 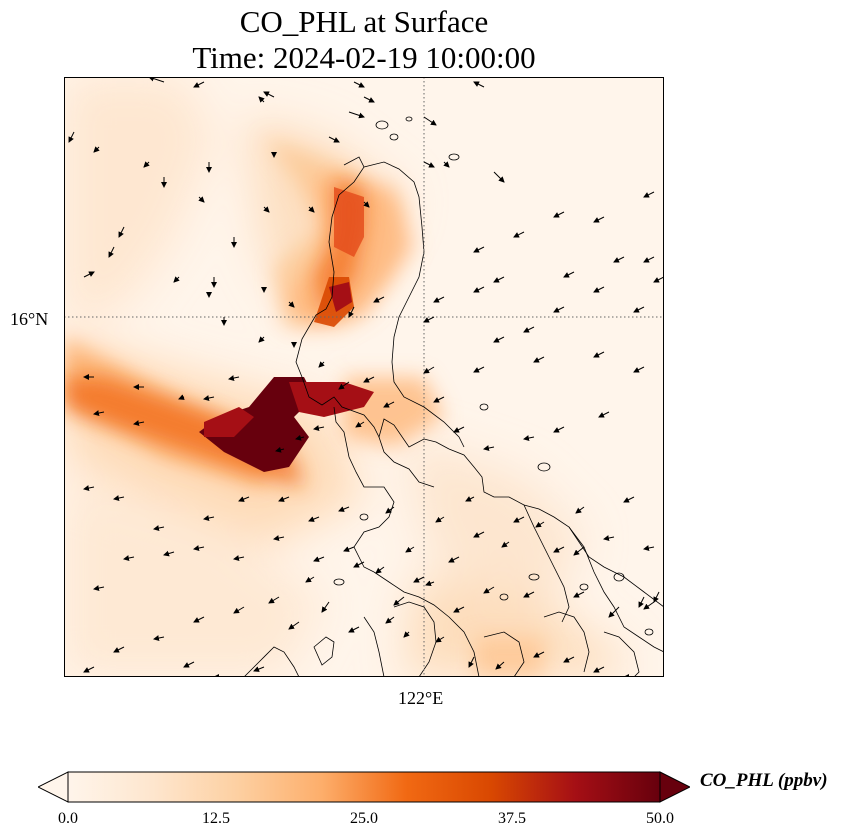 What do you see at coordinates (286, 377) in the screenshot?
I see `co-field-extreme` at bounding box center [286, 377].